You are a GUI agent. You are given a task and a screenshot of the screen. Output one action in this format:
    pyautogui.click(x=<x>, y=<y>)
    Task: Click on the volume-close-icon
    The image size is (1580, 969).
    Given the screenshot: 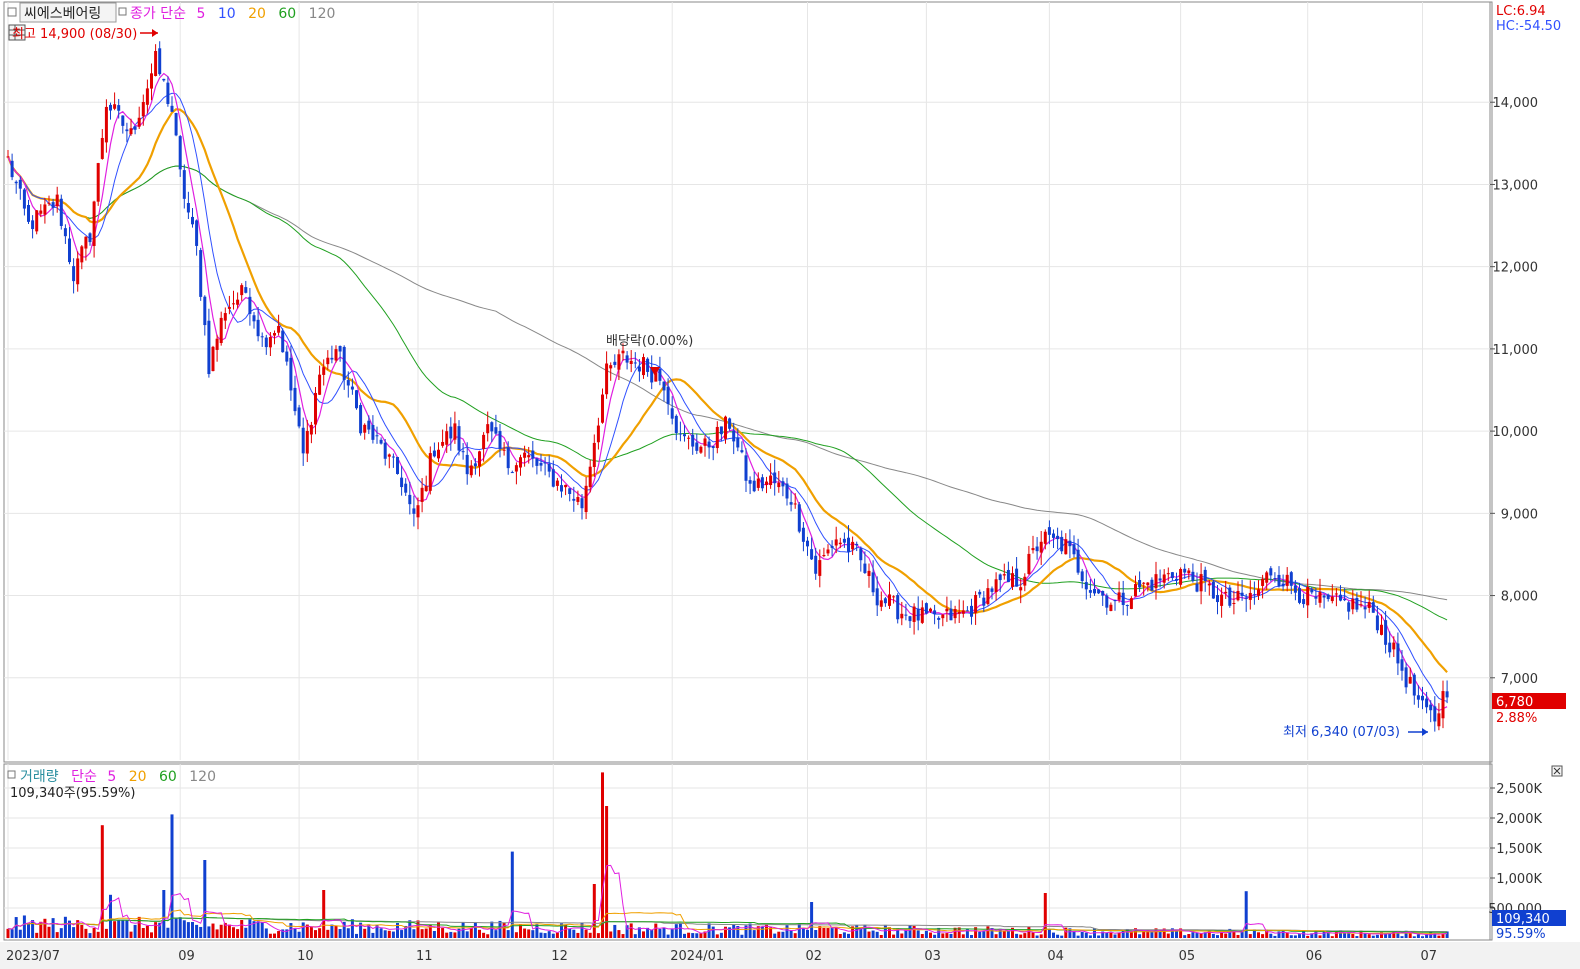 What is the action you would take?
    pyautogui.click(x=1557, y=771)
    